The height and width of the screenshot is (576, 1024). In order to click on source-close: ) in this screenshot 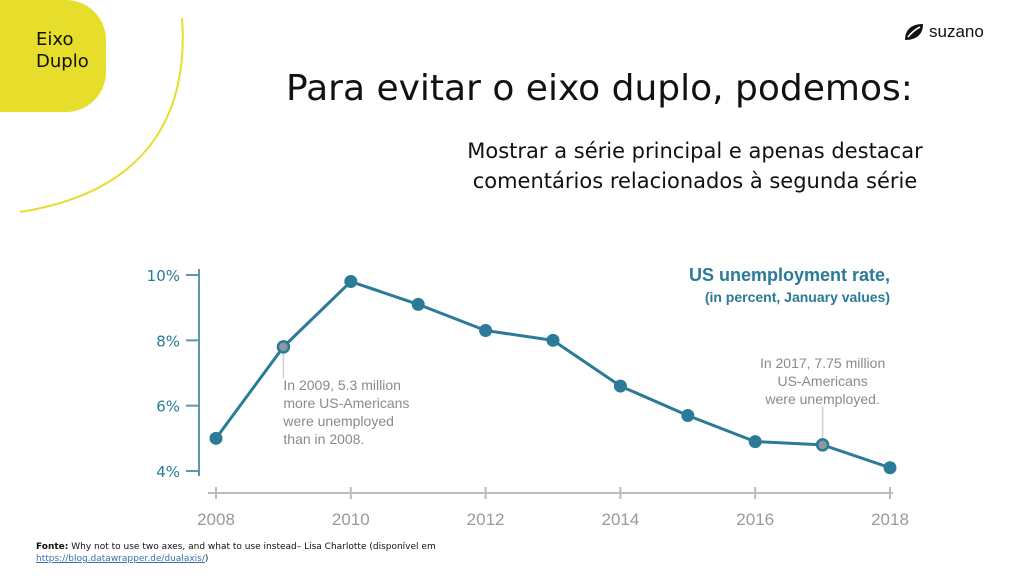, I will do `click(206, 559)`.